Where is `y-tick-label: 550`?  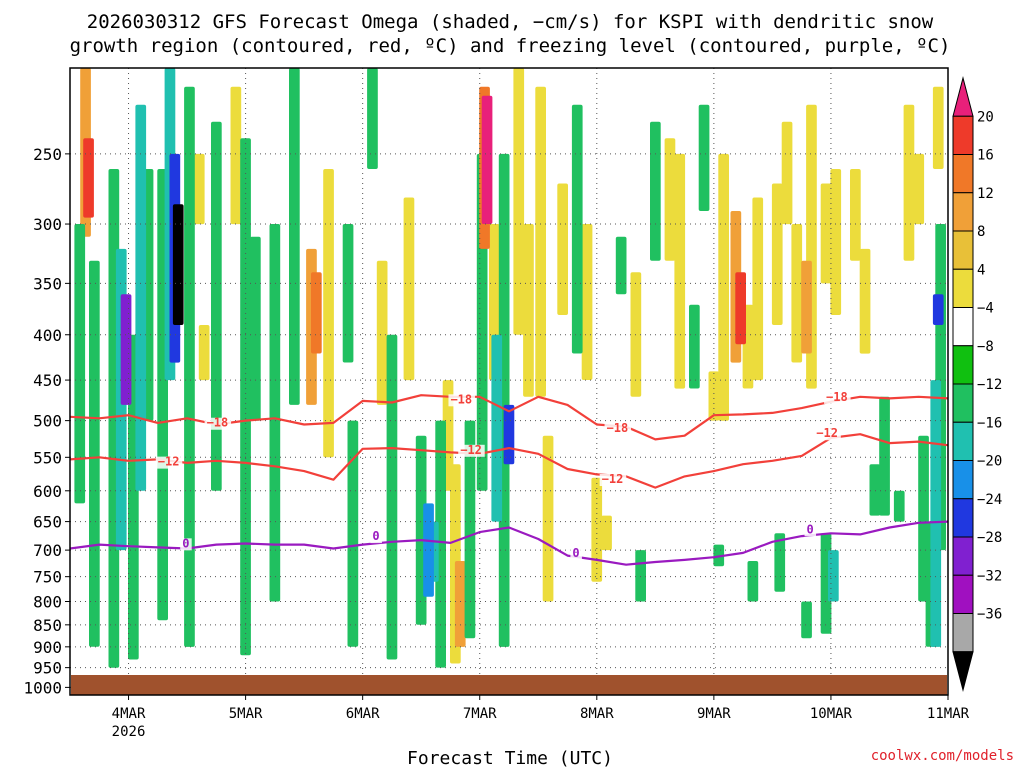 y-tick-label: 550 is located at coordinates (47, 457).